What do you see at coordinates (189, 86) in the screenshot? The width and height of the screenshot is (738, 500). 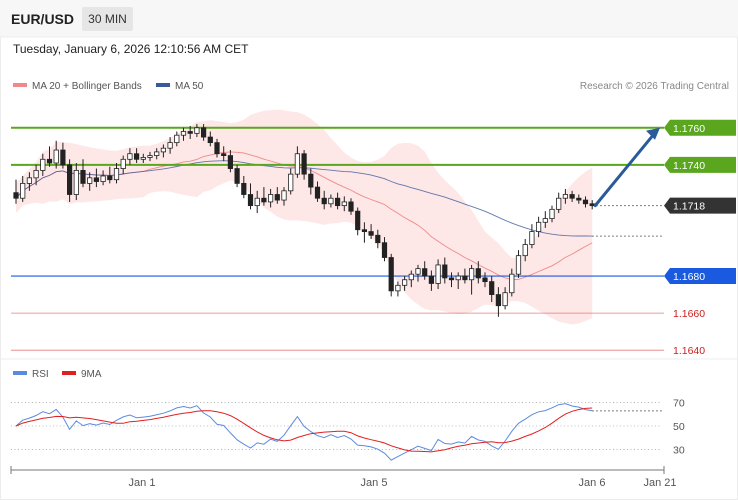 I see `legend-ma50-label: MA 50` at bounding box center [189, 86].